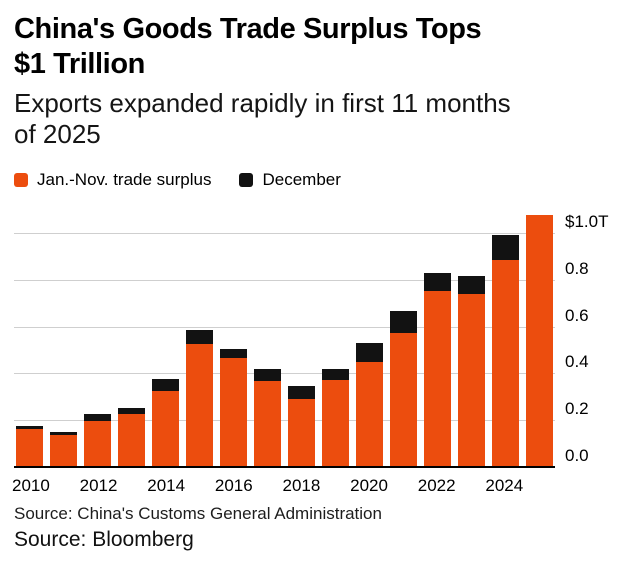 The image size is (635, 583). Describe the element at coordinates (284, 466) in the screenshot. I see `x-axis-line` at that location.